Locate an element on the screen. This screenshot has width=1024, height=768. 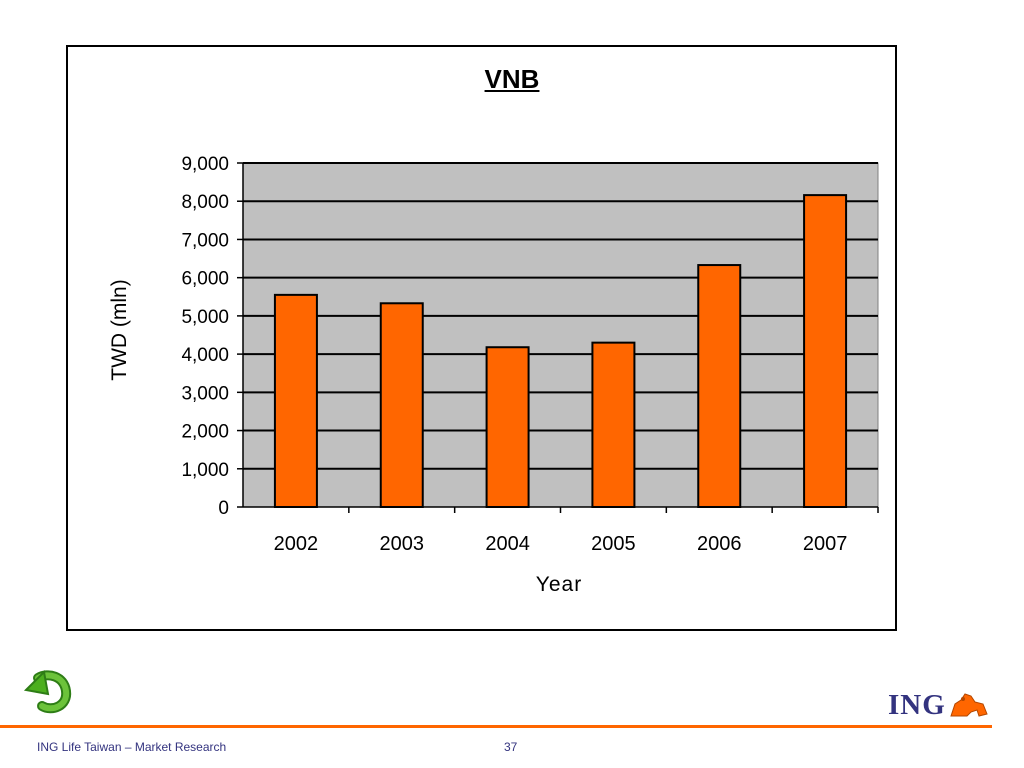
y-tick-label: 2,000 is located at coordinates (205, 432).